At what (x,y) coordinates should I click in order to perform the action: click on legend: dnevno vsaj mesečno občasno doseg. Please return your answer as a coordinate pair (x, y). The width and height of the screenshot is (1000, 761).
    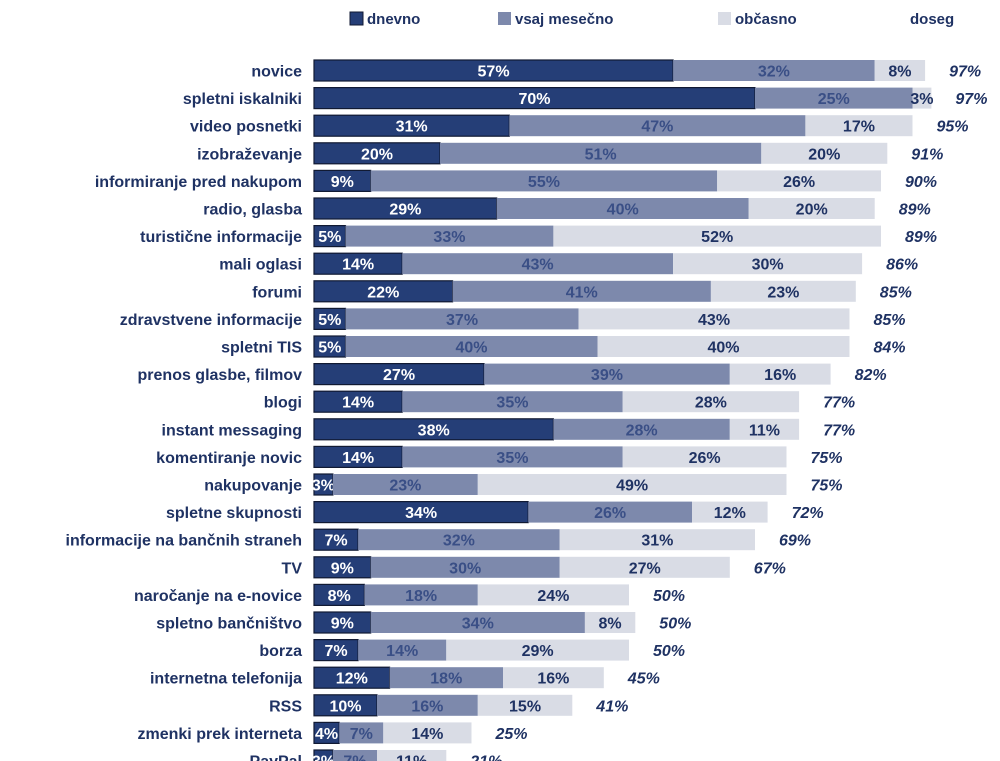
    Looking at the image, I should click on (651, 19).